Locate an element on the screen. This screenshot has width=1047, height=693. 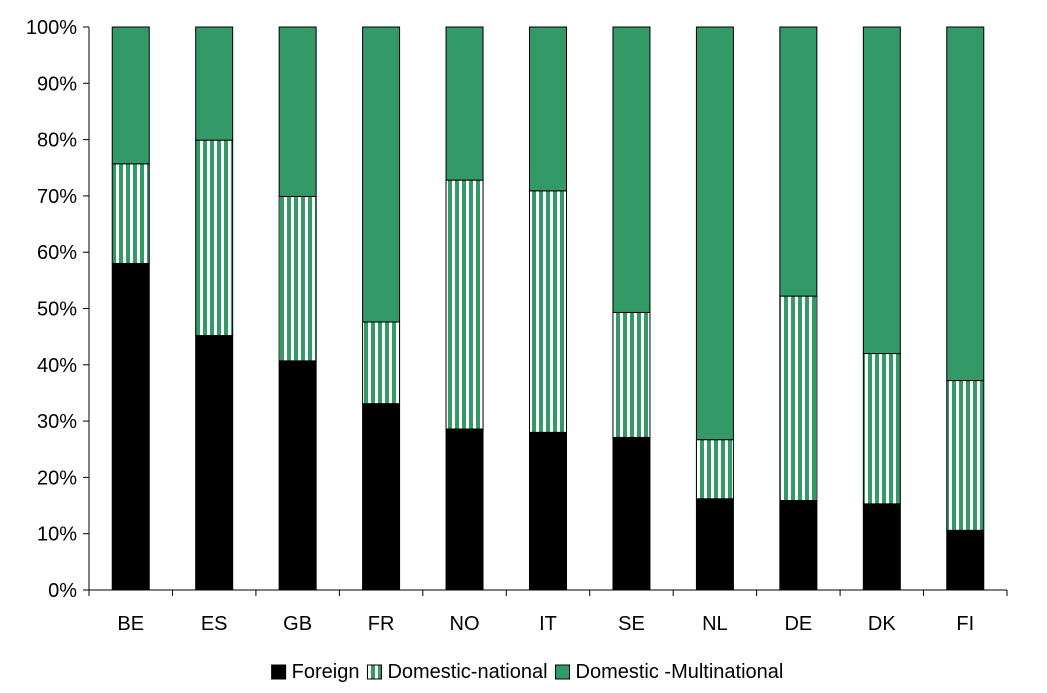
x-tick-label: DK is located at coordinates (882, 624).